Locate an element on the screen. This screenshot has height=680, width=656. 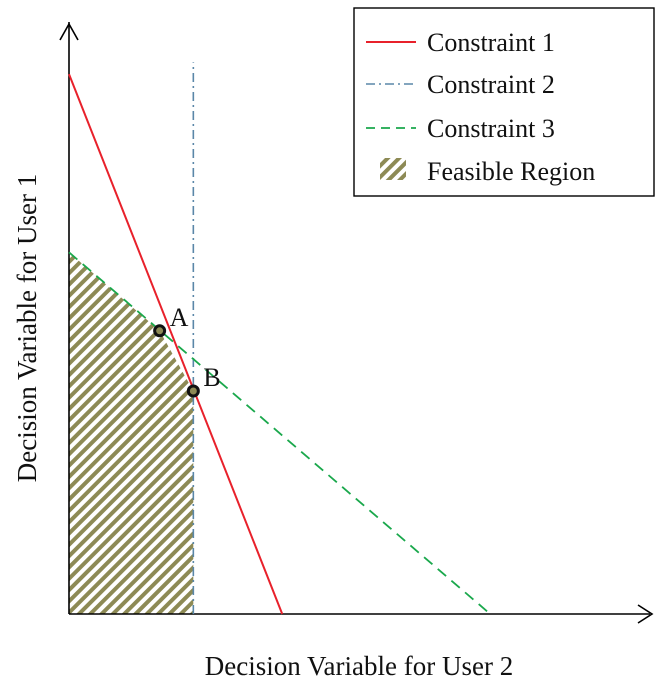
y-axis-label: Decision Variable for User 1 is located at coordinates (27, 328).